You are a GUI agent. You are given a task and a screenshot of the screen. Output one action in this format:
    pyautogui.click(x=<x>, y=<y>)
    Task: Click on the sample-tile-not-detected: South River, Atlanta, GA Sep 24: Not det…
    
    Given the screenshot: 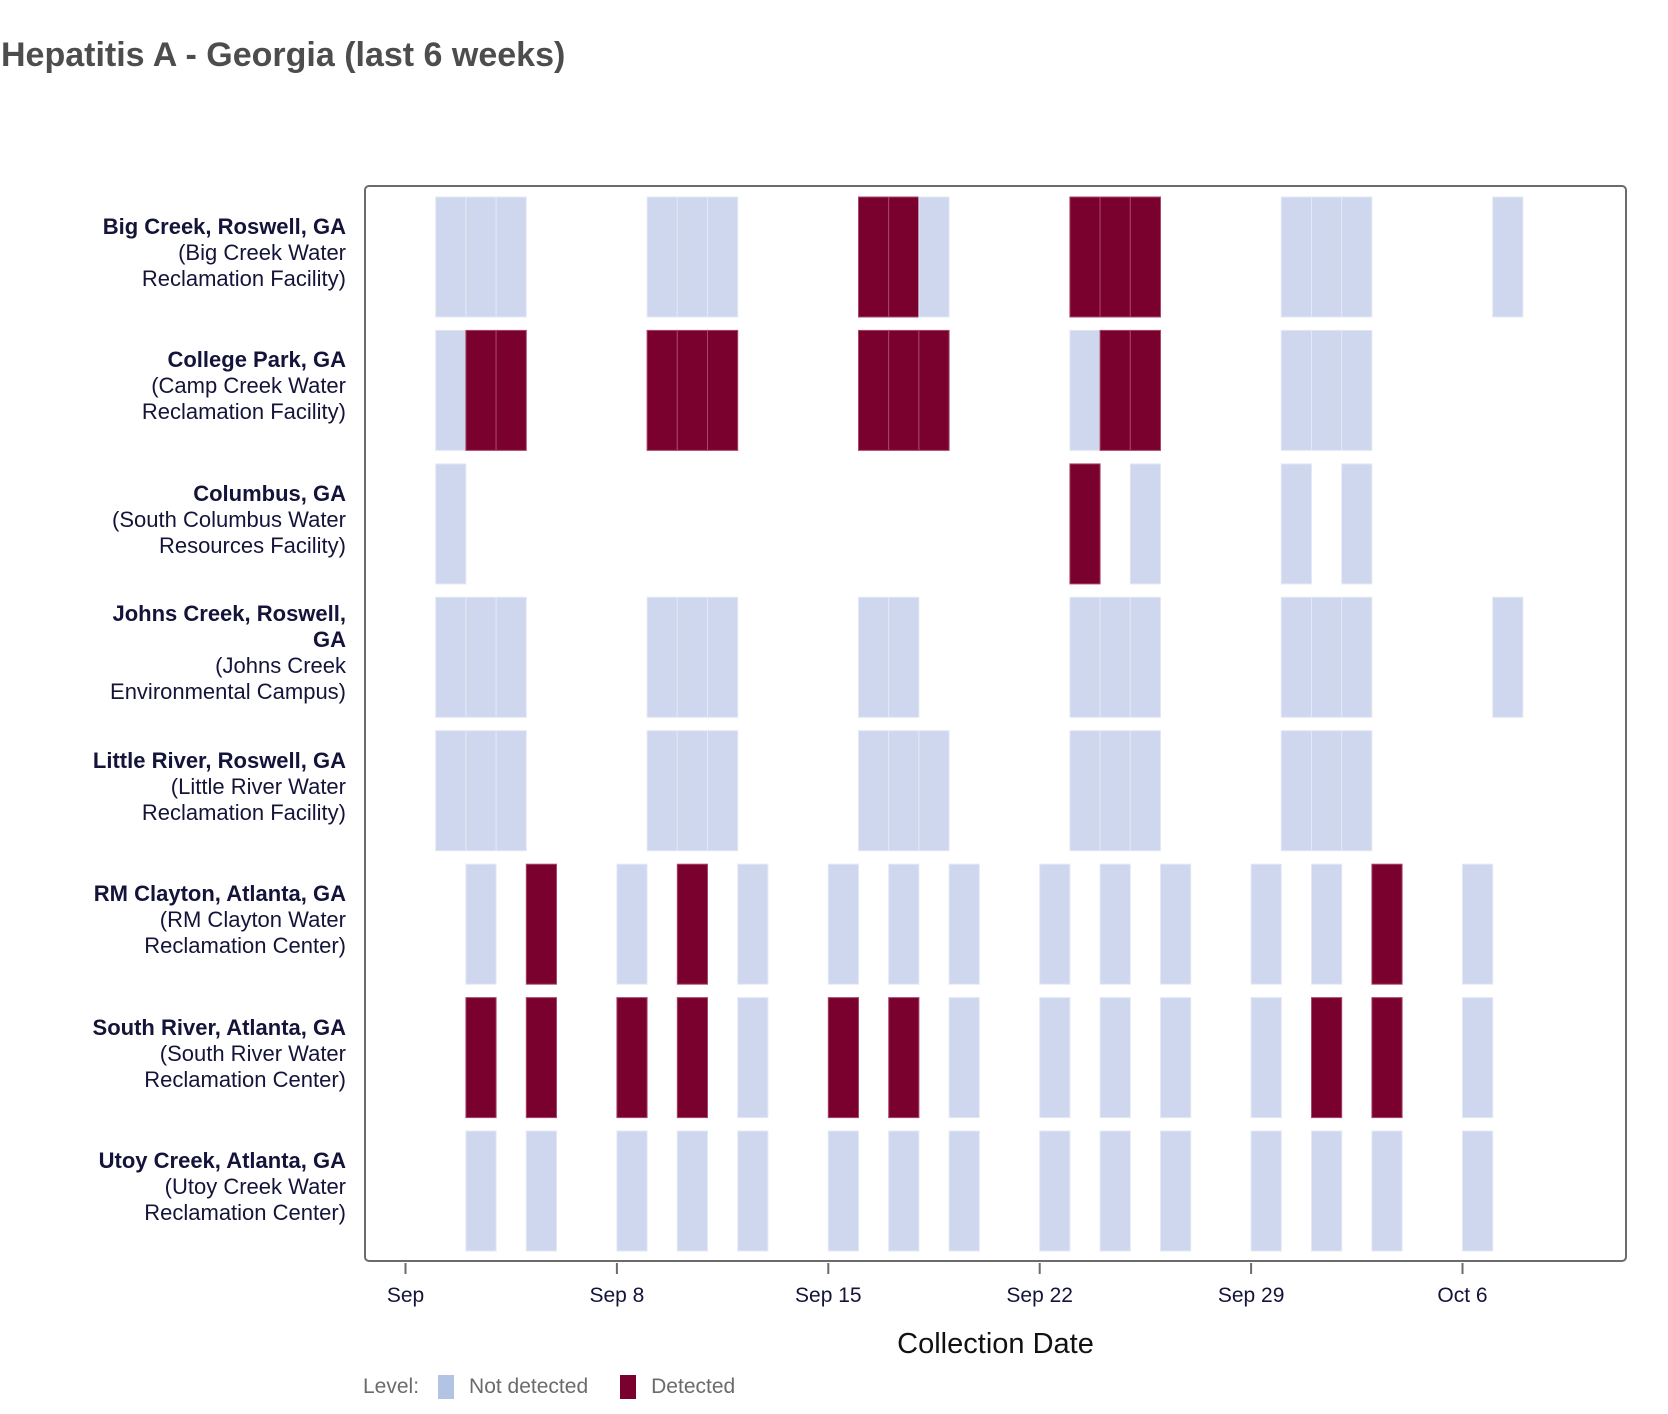 What is the action you would take?
    pyautogui.click(x=1115, y=1058)
    